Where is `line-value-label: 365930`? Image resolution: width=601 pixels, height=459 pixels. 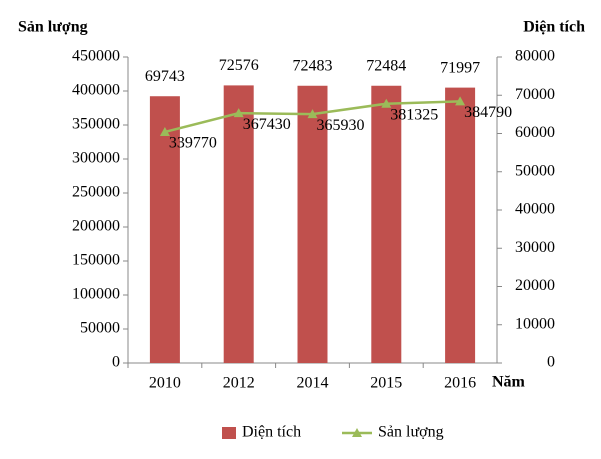
line-value-label: 365930 is located at coordinates (341, 125).